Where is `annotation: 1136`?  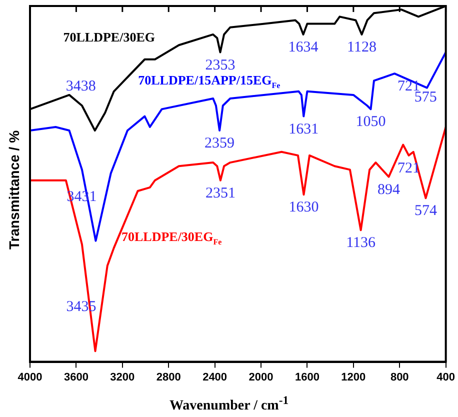 annotation: 1136 is located at coordinates (361, 243).